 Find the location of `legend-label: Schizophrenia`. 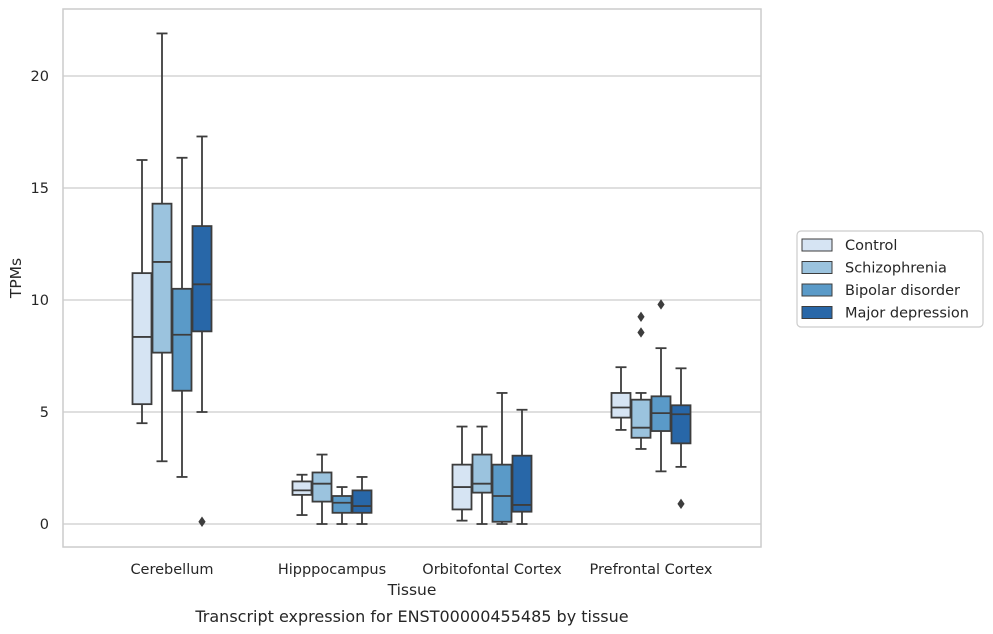

legend-label: Schizophrenia is located at coordinates (896, 269).